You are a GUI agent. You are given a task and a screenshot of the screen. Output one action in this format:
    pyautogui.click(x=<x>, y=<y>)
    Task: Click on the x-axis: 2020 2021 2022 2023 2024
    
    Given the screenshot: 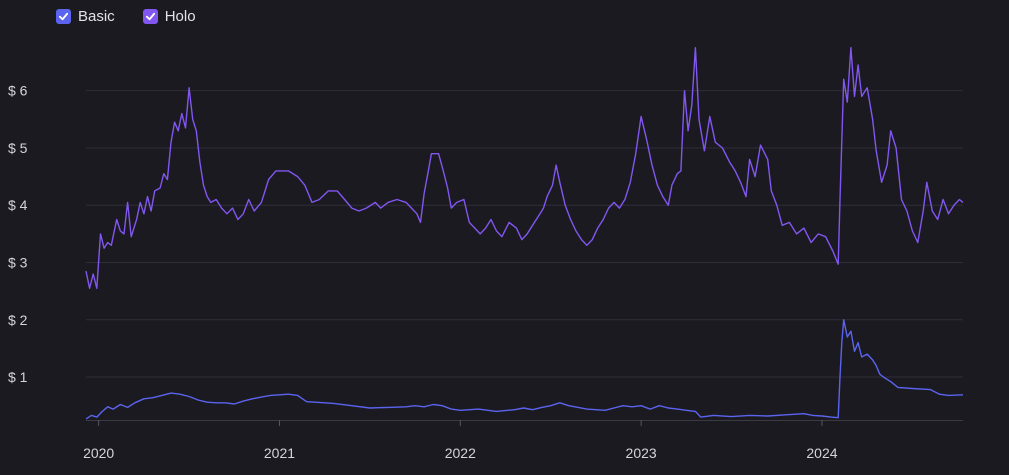 What is the action you would take?
    pyautogui.click(x=523, y=440)
    